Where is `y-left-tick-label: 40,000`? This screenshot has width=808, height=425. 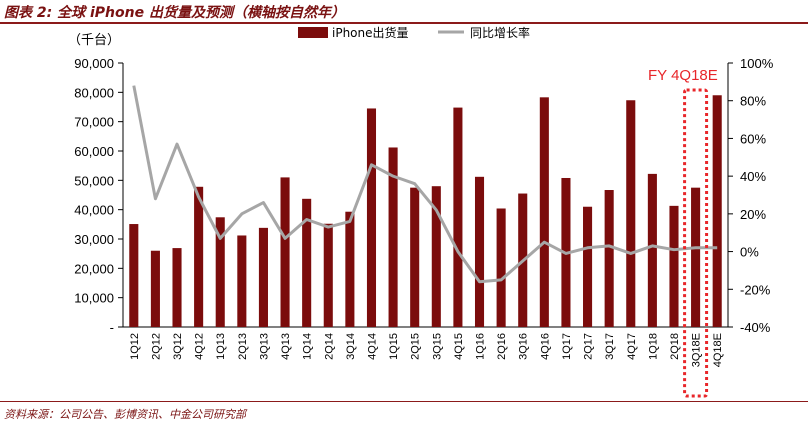 y-left-tick-label: 40,000 is located at coordinates (94, 210).